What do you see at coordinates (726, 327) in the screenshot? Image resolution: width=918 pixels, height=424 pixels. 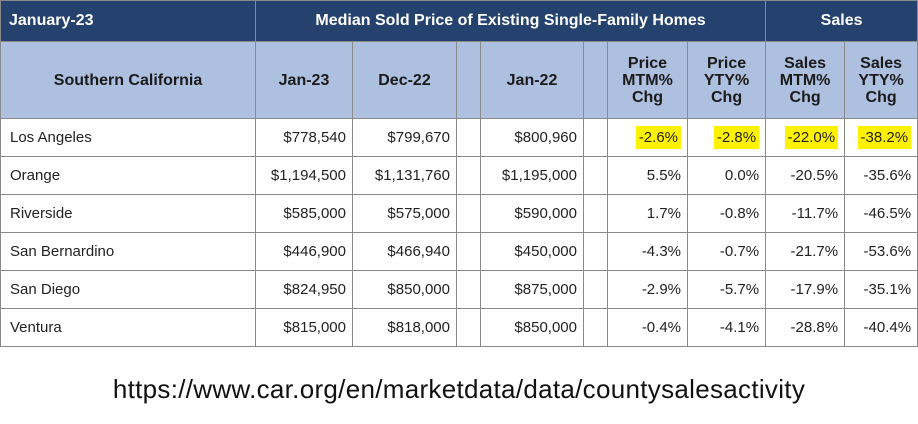 I see `price-yty-cell: -4.1%` at bounding box center [726, 327].